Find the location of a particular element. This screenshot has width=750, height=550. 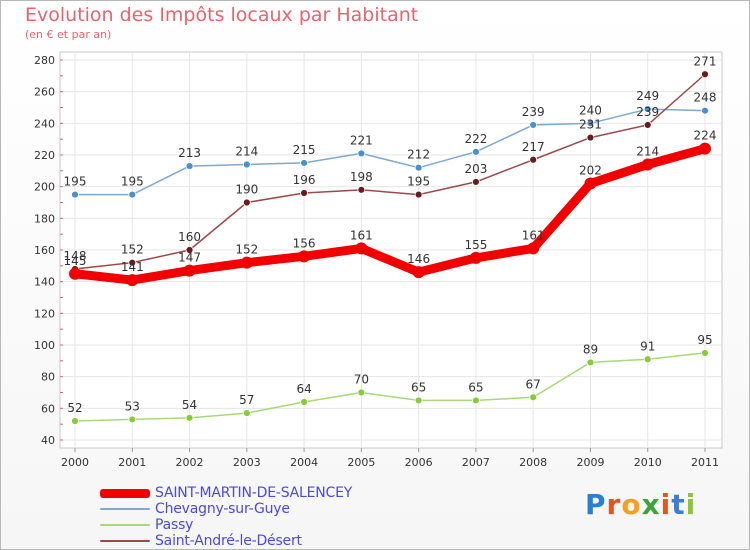

logo-letter: o is located at coordinates (631, 504).